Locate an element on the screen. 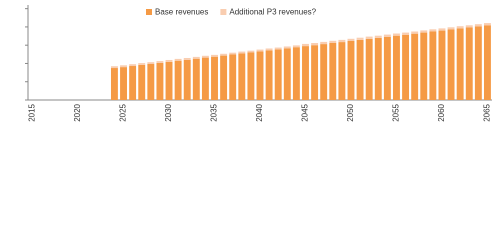 The image size is (500, 240). x-tick-label: 2050 is located at coordinates (350, 112).